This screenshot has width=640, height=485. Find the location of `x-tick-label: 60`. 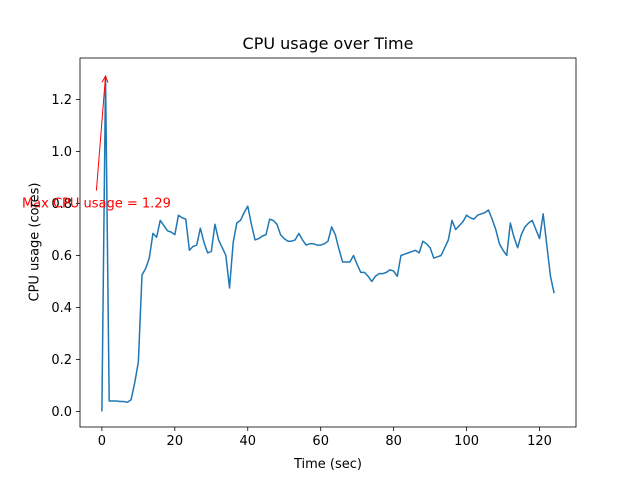

x-tick-label: 60 is located at coordinates (320, 441).